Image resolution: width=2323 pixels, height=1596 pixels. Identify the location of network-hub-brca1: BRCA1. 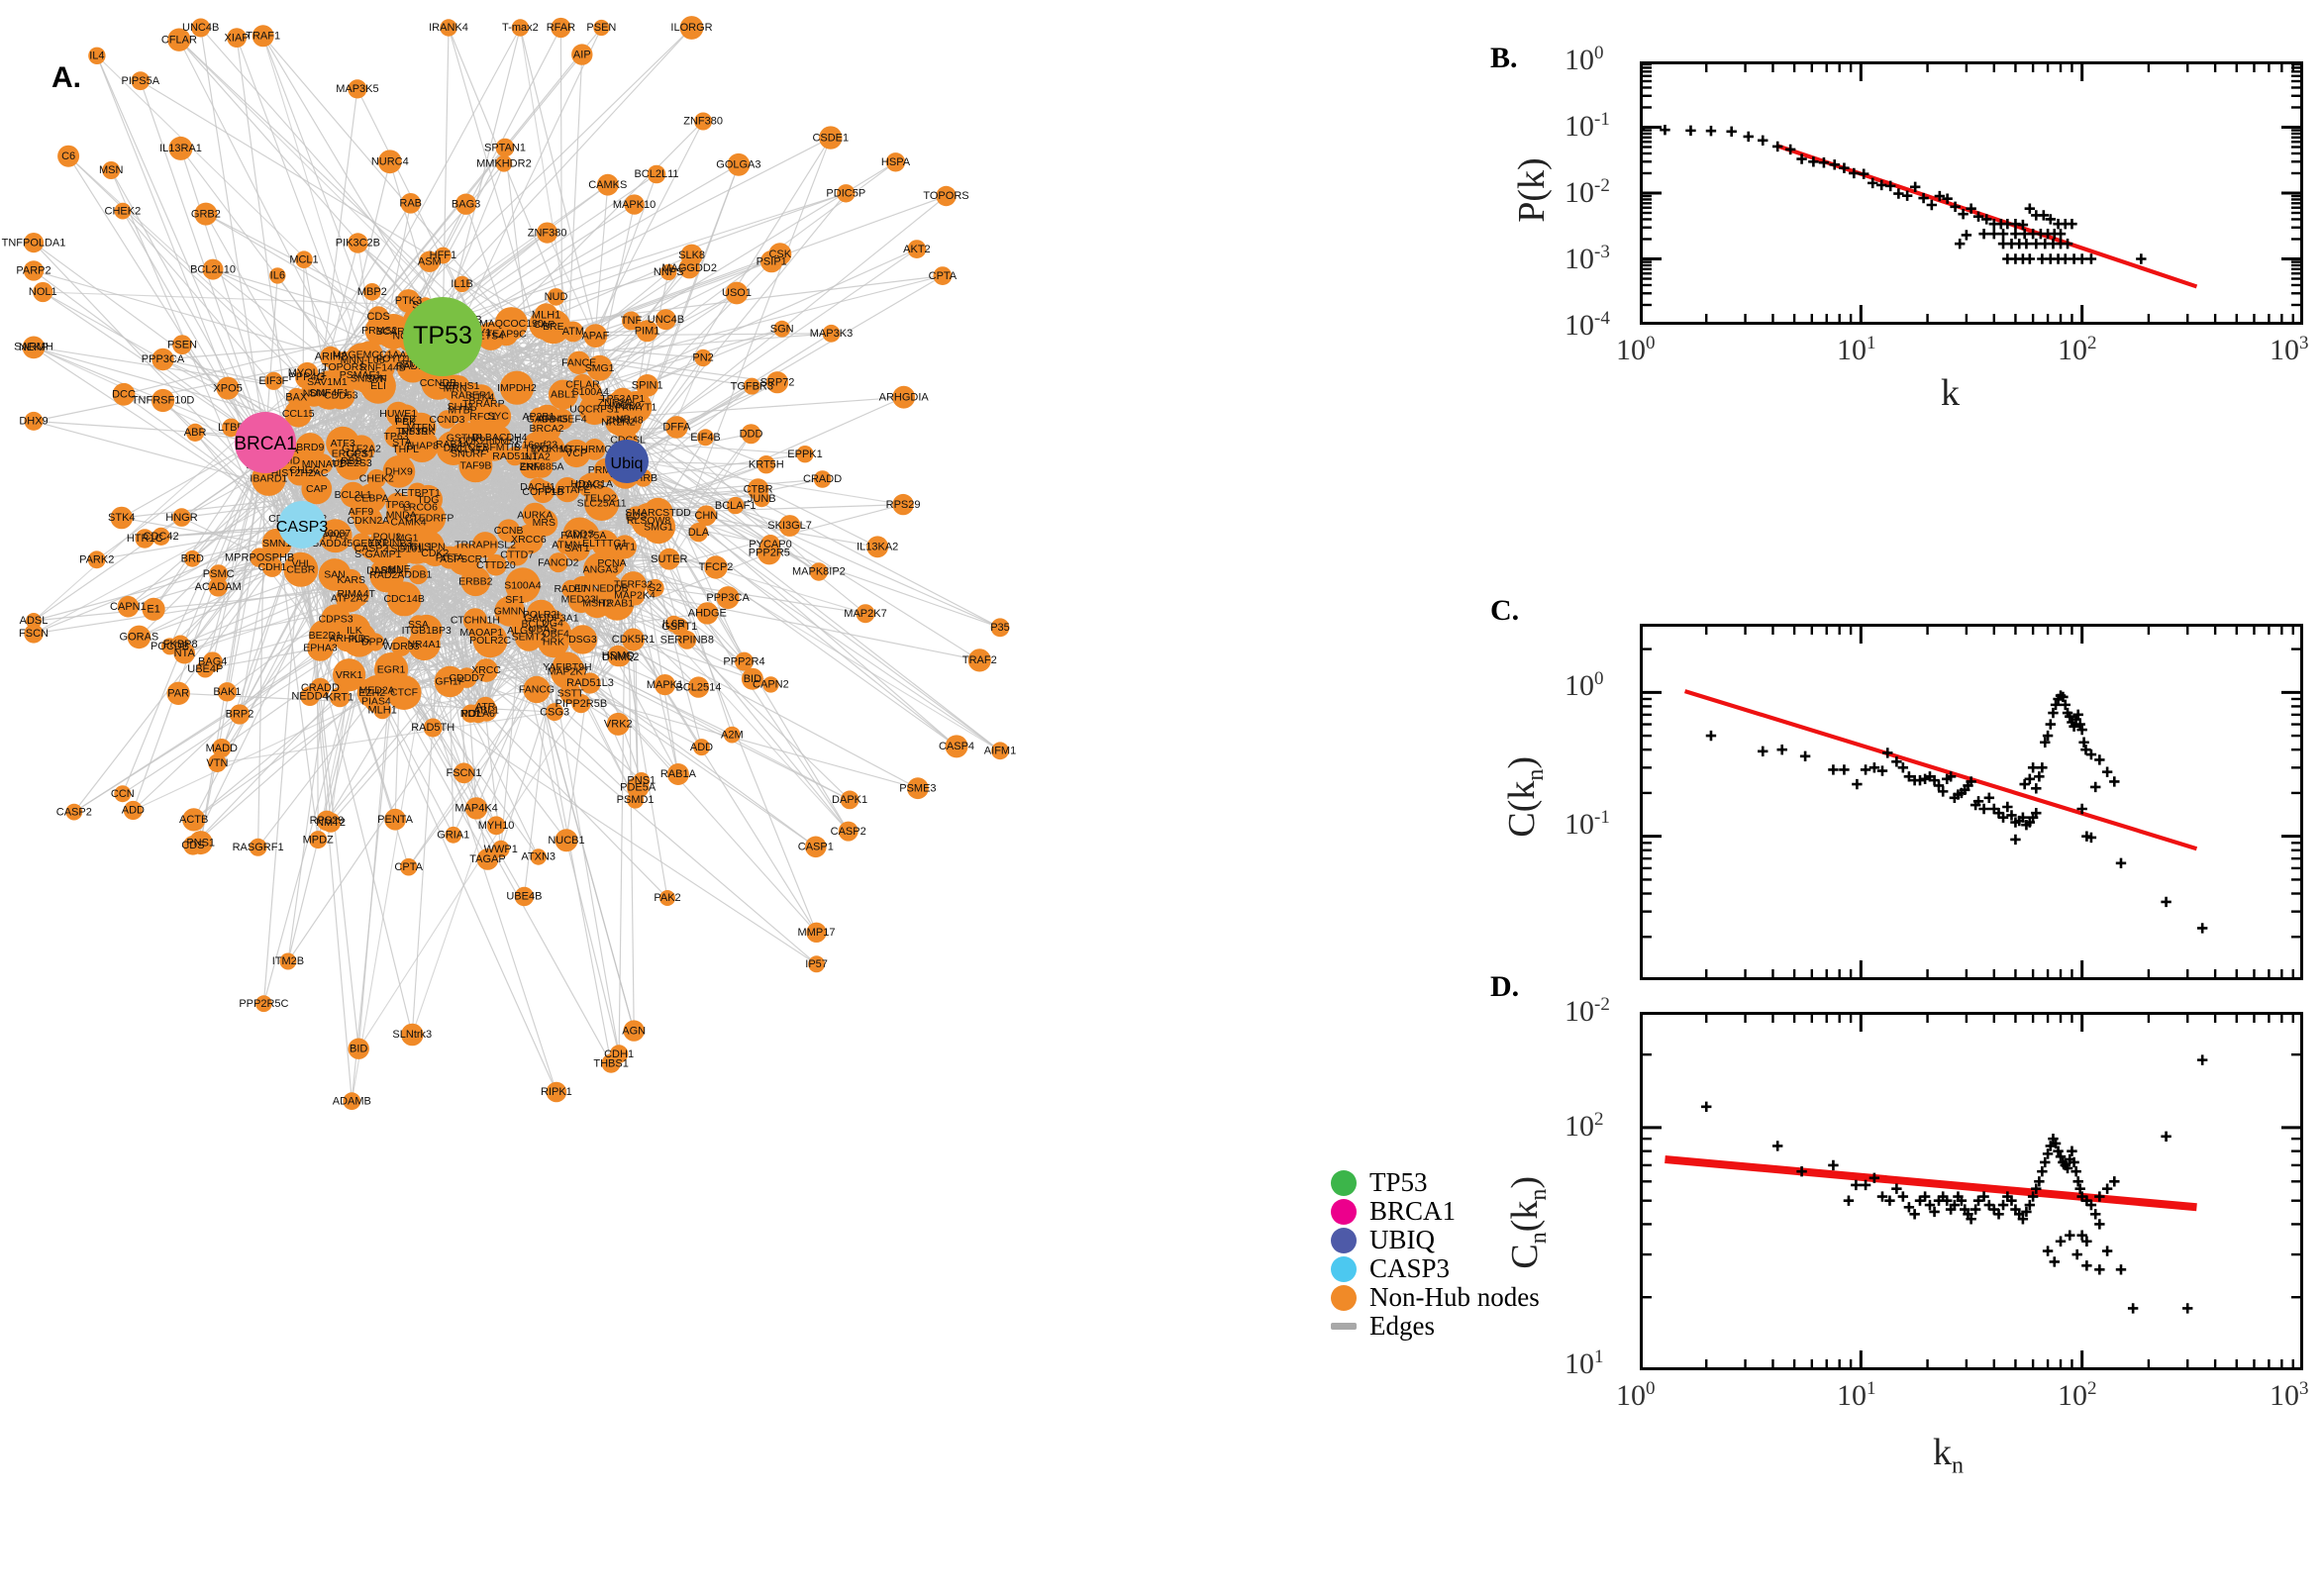
(265, 442).